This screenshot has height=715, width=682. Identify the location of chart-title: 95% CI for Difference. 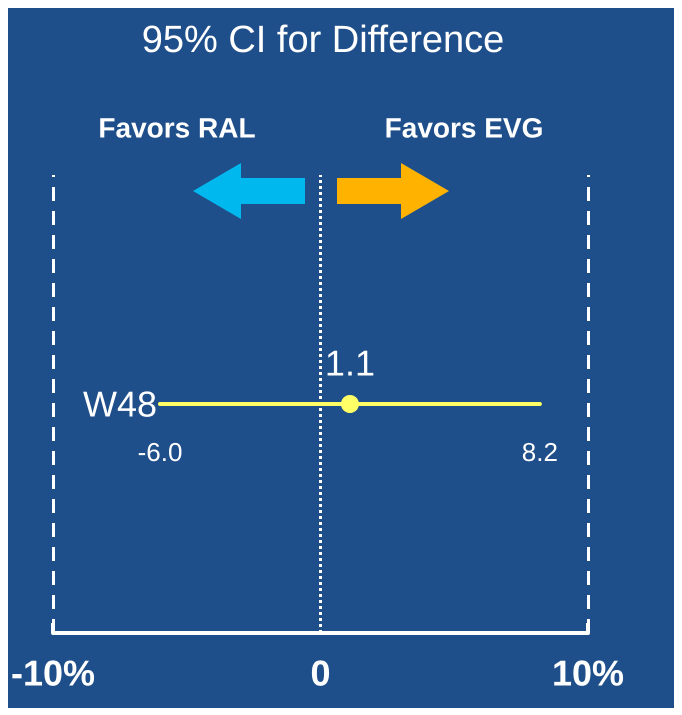
(323, 40).